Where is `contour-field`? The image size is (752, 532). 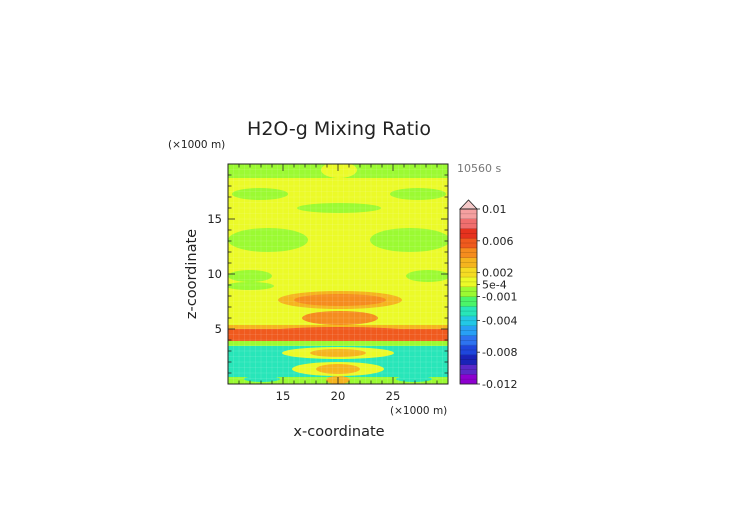 contour-field is located at coordinates (338, 274).